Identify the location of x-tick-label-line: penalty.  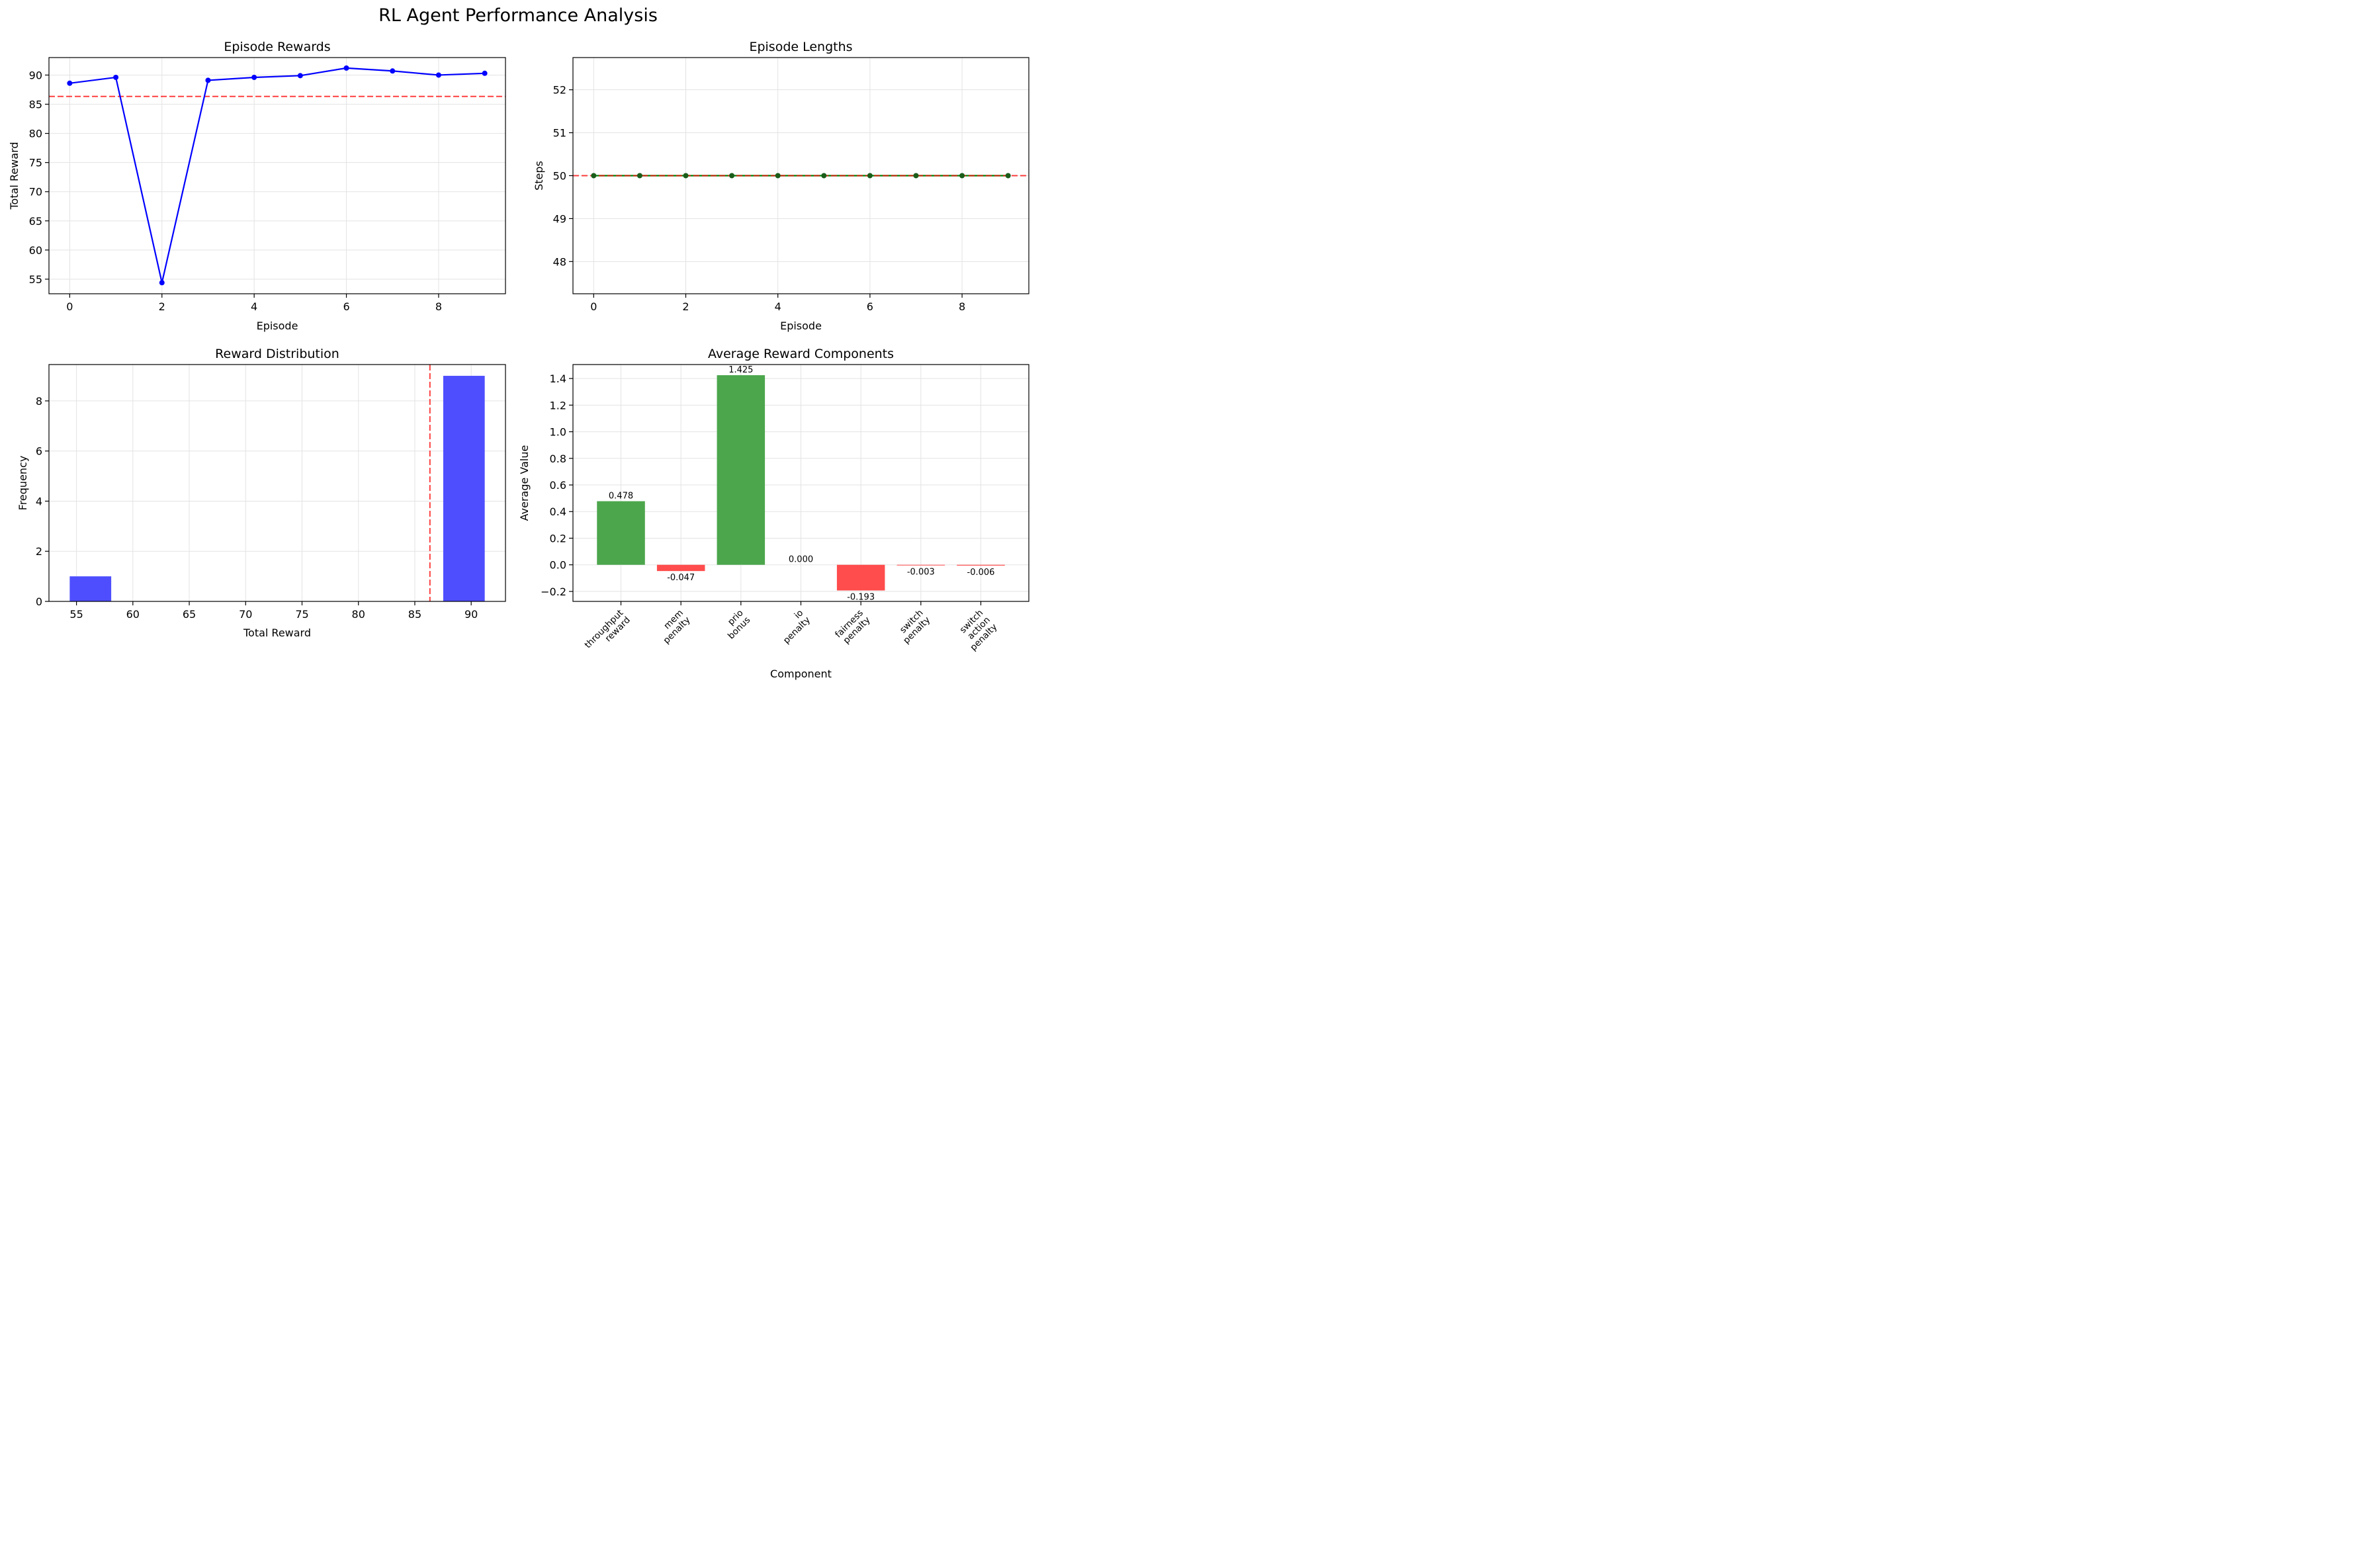
(796, 630).